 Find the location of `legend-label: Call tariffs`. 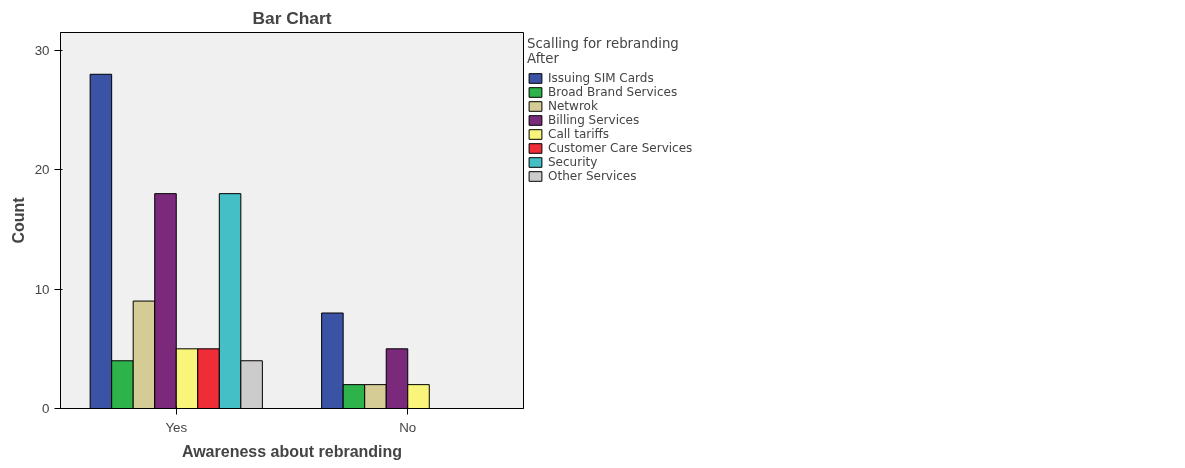

legend-label: Call tariffs is located at coordinates (579, 134).